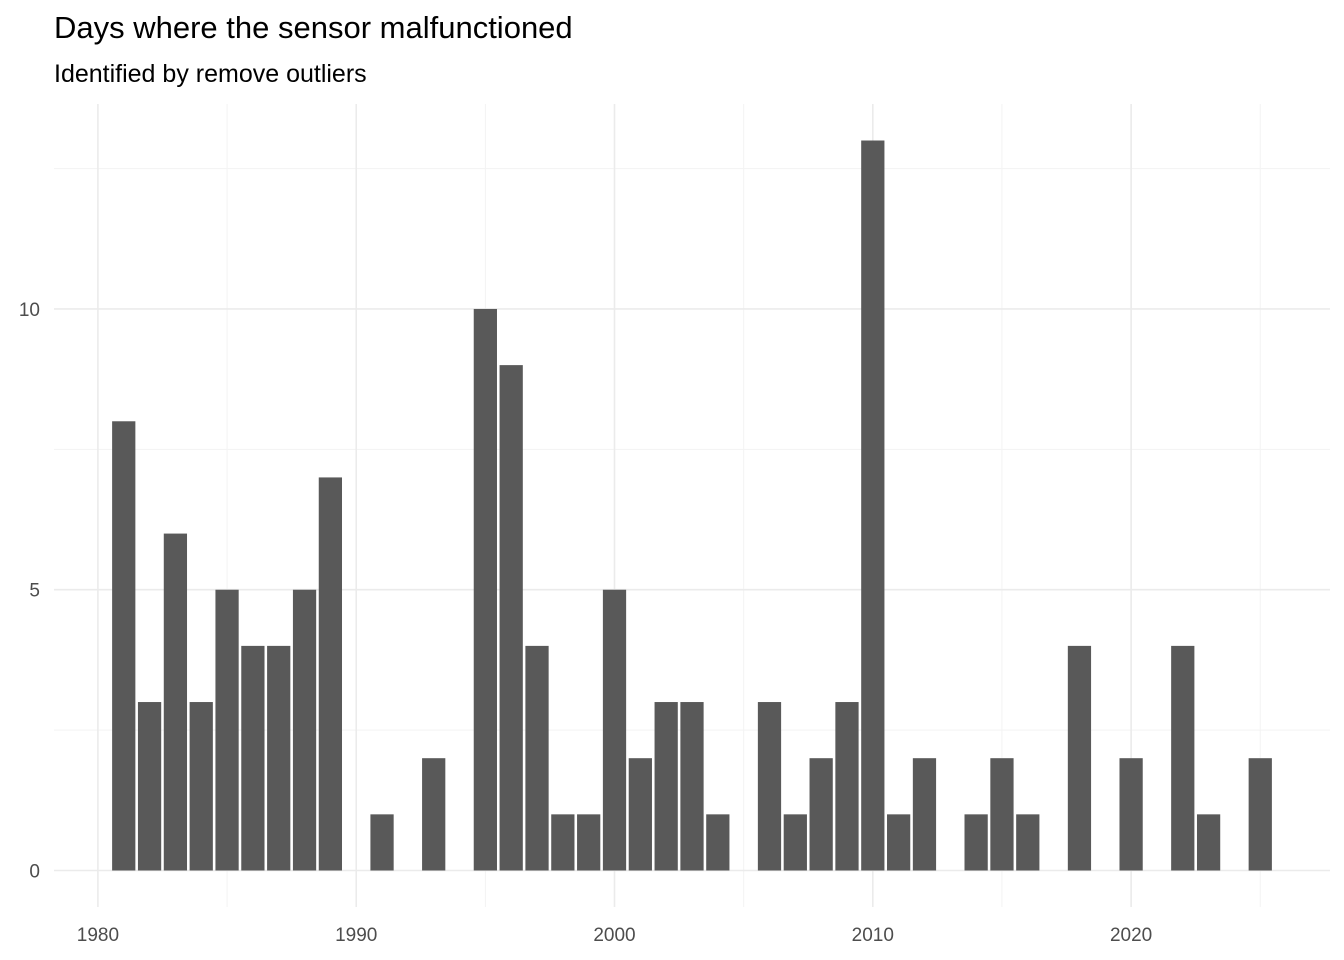 This screenshot has width=1344, height=960. I want to click on x-tick-label: 2000, so click(614, 935).